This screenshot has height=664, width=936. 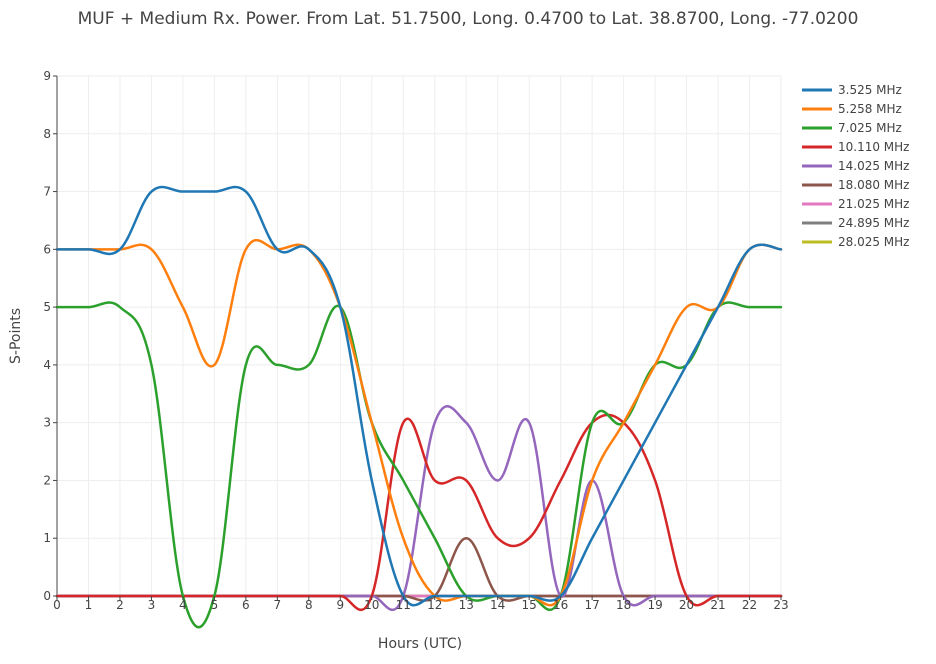 What do you see at coordinates (89, 605) in the screenshot?
I see `x-tick-label: 1` at bounding box center [89, 605].